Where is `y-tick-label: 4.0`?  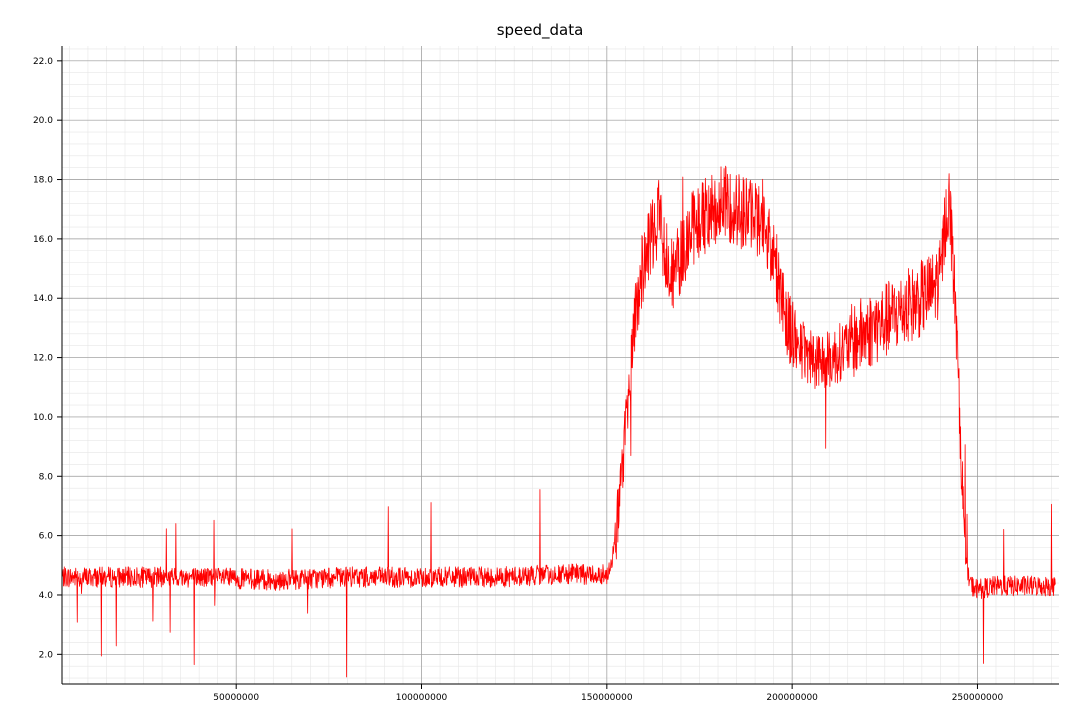 y-tick-label: 4.0 is located at coordinates (46, 596).